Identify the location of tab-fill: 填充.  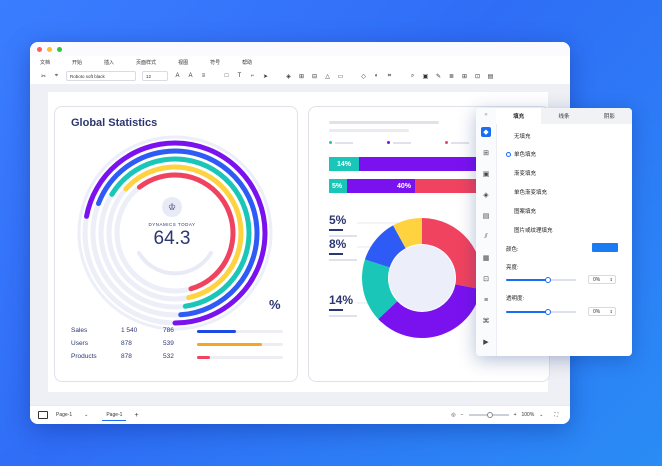
(519, 116).